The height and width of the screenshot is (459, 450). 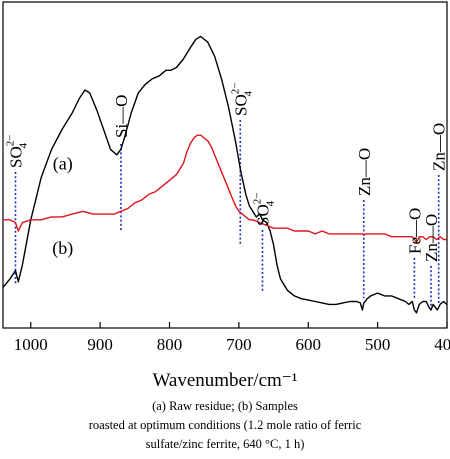 I want to click on x-tick-label: 1000, so click(x=31, y=344).